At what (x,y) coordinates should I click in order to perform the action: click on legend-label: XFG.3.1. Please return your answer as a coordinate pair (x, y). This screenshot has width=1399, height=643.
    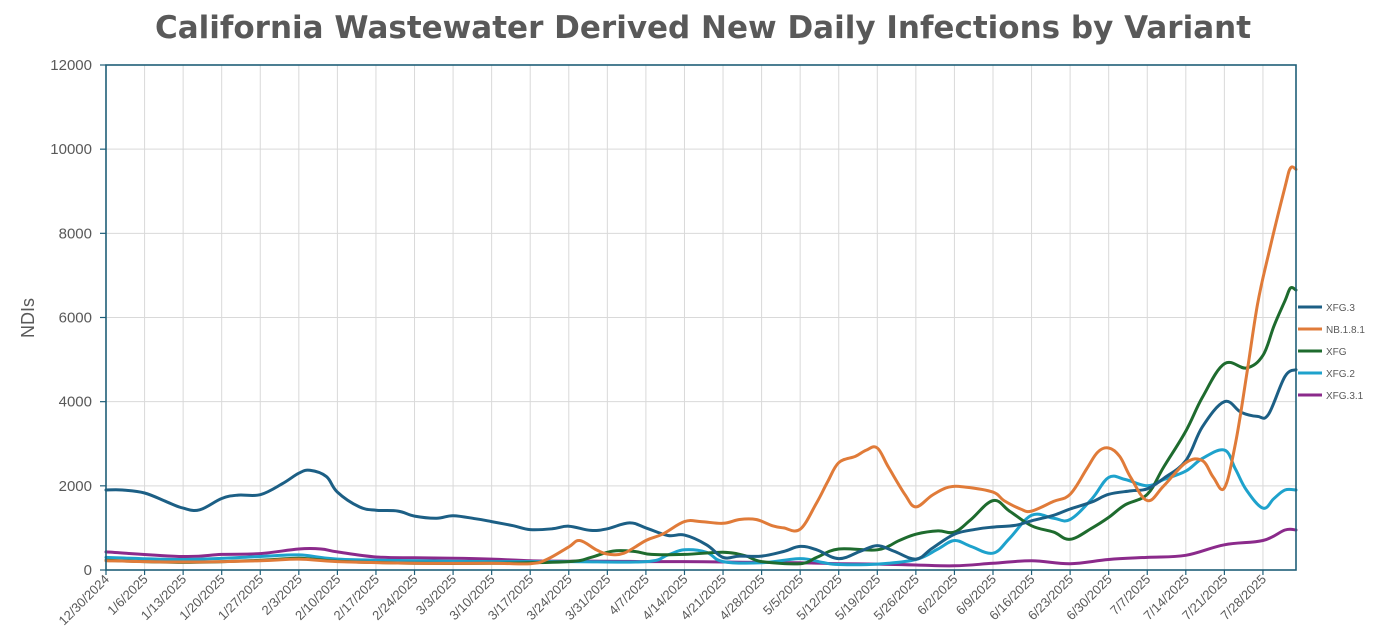
    Looking at the image, I should click on (1345, 396).